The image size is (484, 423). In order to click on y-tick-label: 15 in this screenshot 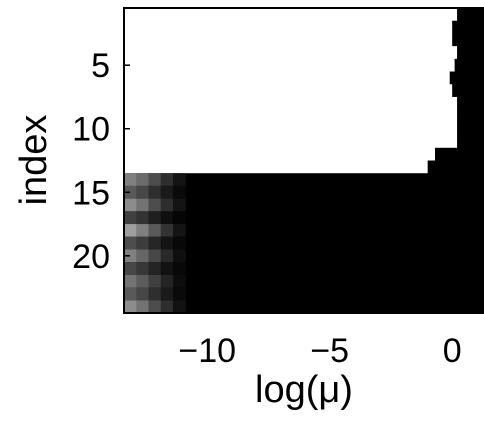, I will do `click(91, 193)`.